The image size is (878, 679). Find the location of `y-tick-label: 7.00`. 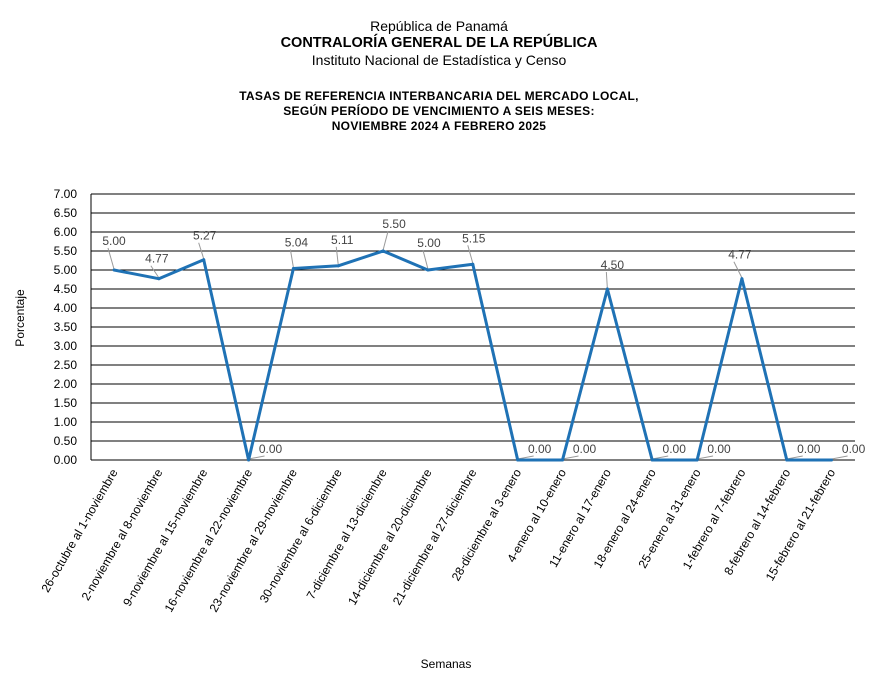

y-tick-label: 7.00 is located at coordinates (66, 194).